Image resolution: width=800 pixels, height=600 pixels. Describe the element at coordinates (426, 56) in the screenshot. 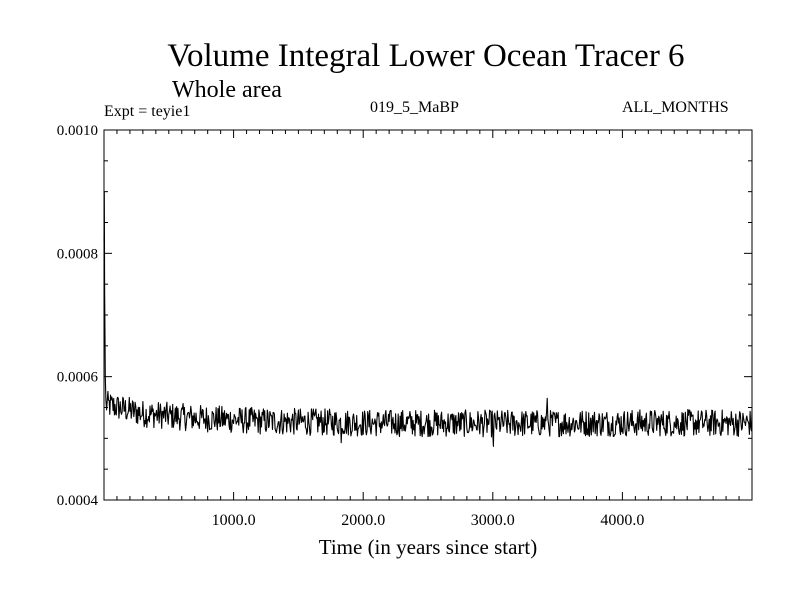

I see `chart-title: Volume Integral Lower Ocean Tracer 6` at that location.